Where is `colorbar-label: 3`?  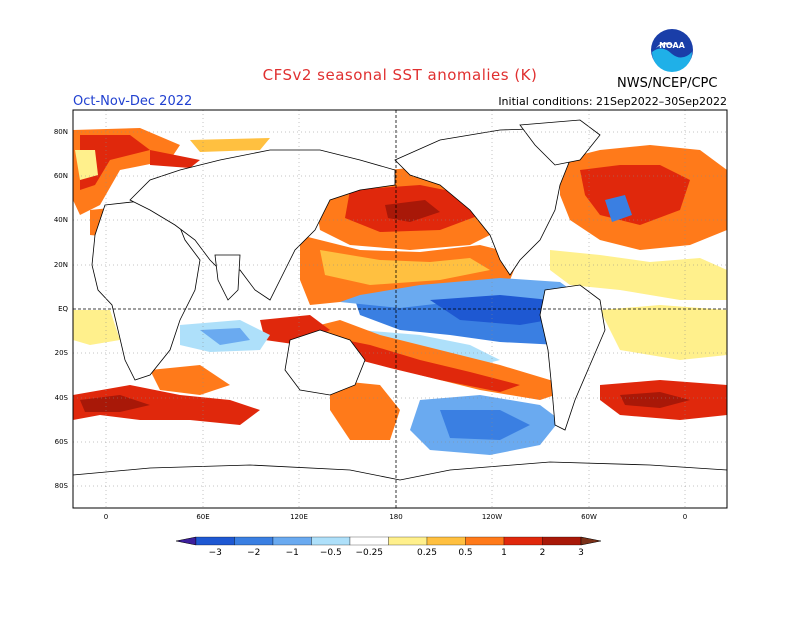 colorbar-label: 3 is located at coordinates (581, 553).